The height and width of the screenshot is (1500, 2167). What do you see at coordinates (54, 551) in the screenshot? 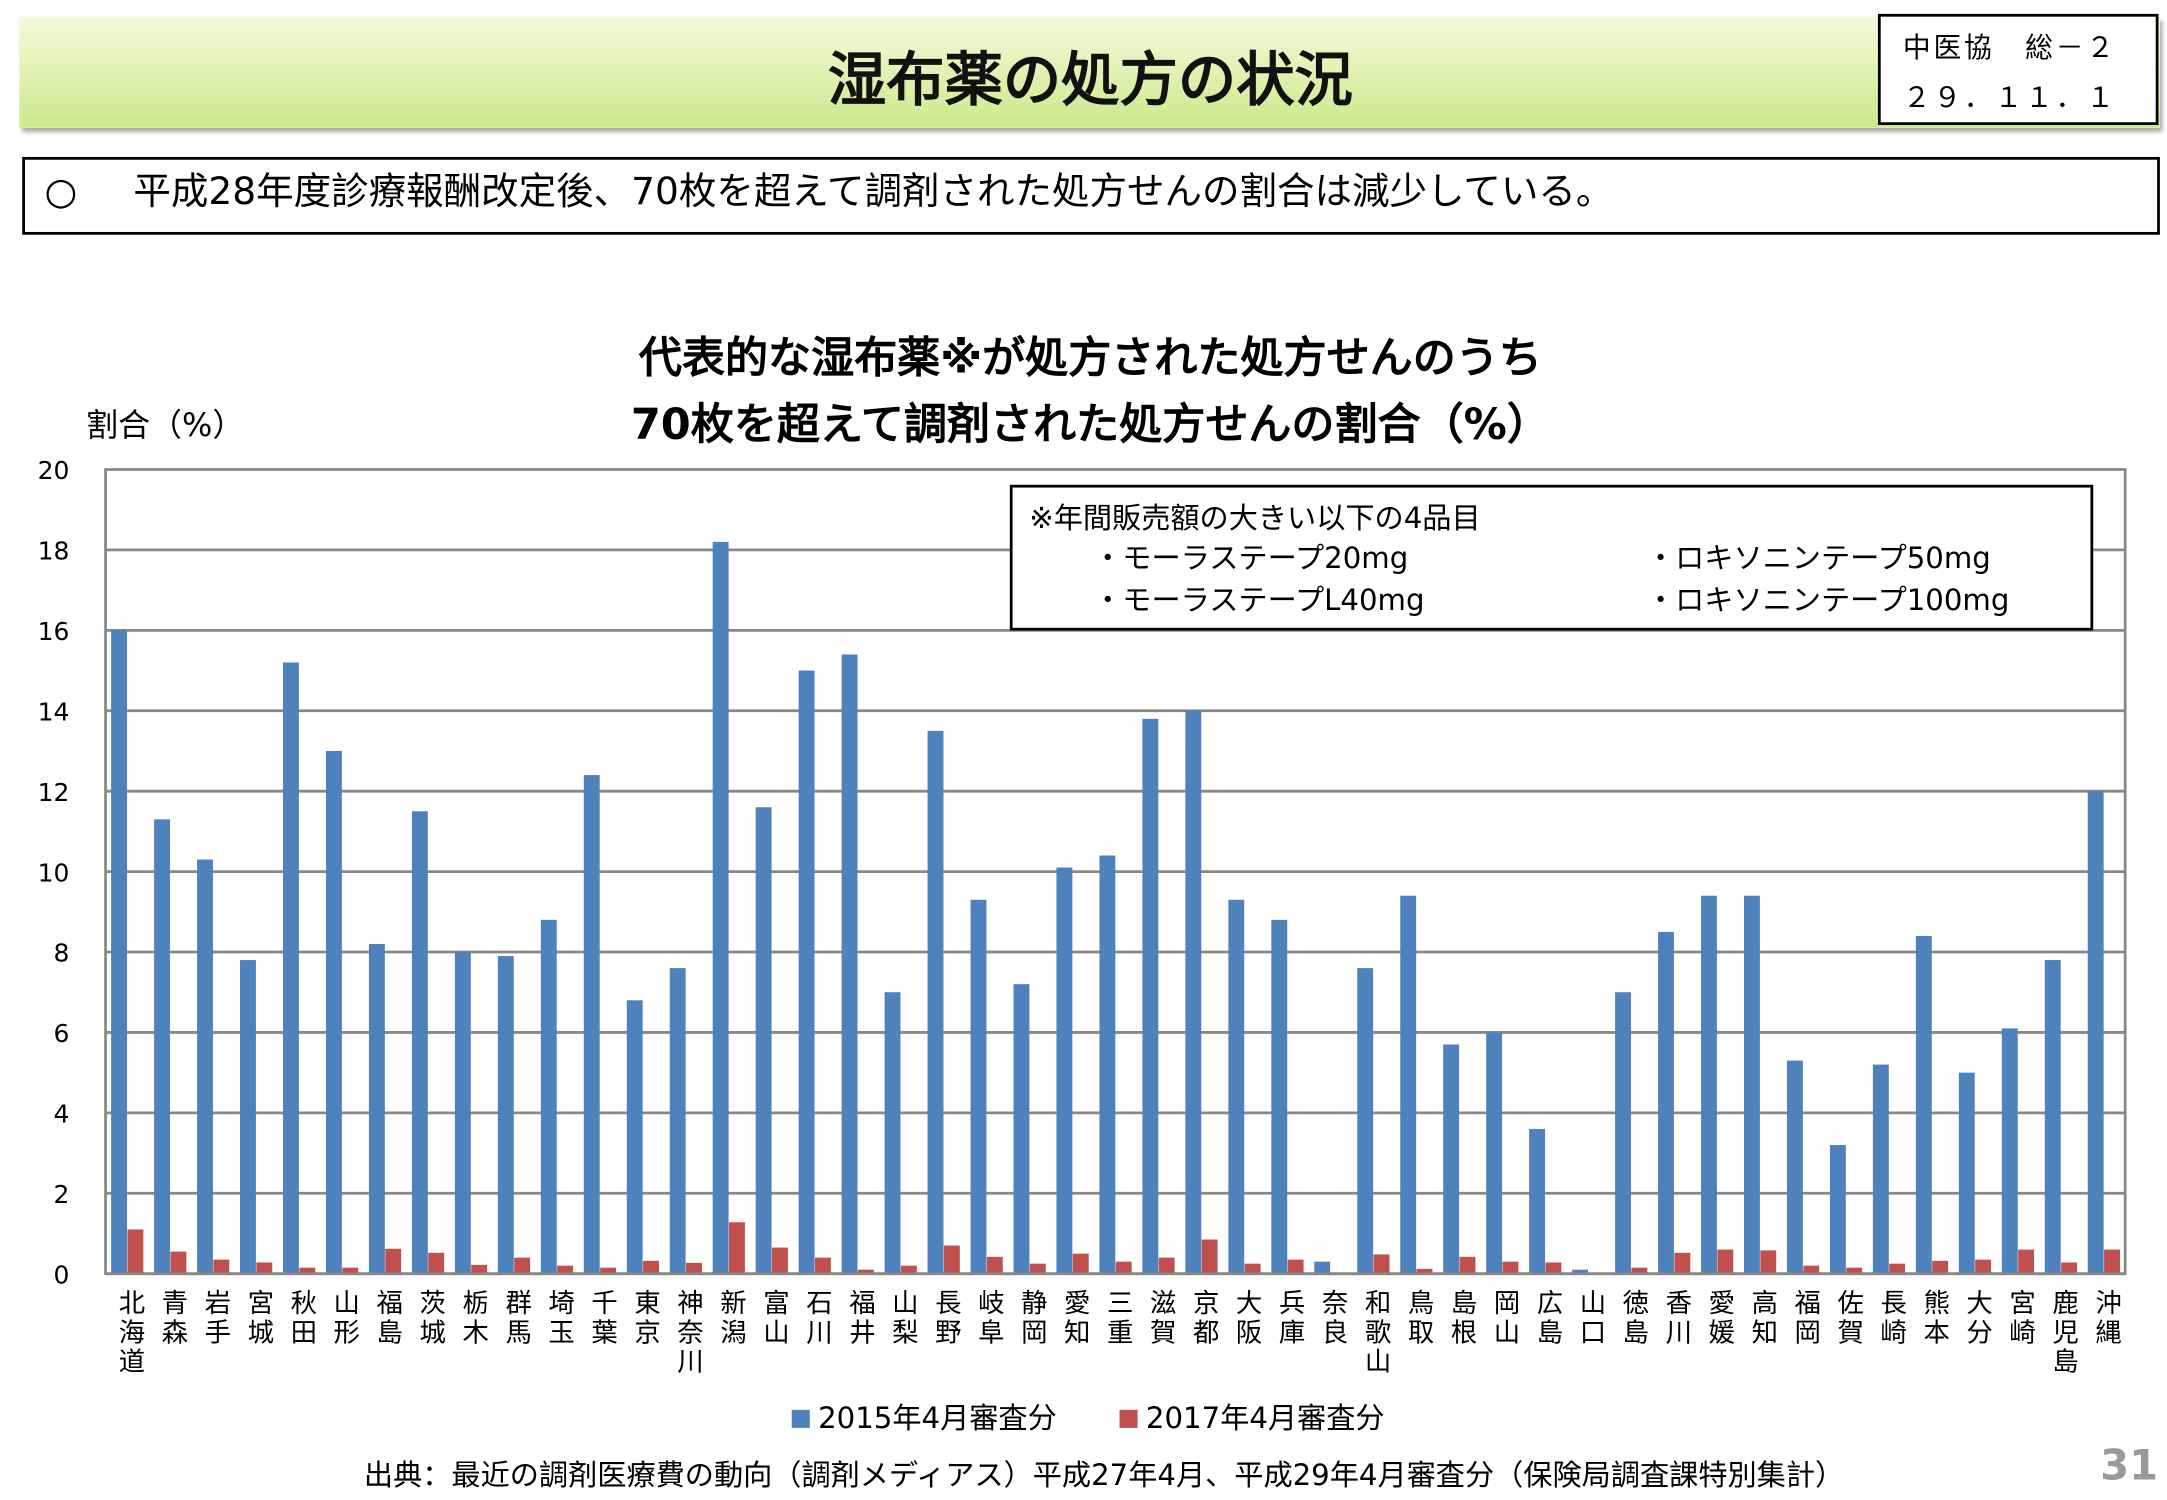
I see `y-tick-label: 18` at bounding box center [54, 551].